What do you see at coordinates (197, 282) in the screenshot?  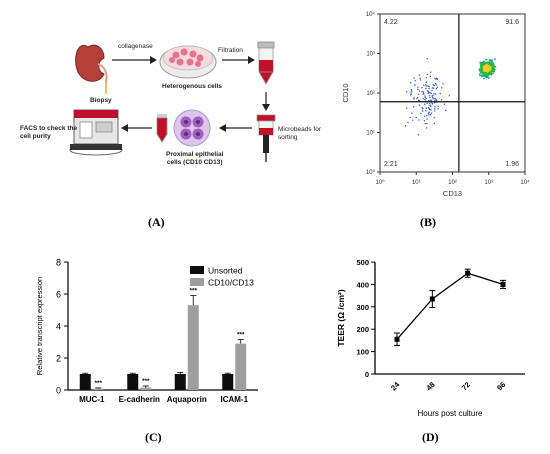 I see `legend-swatch` at bounding box center [197, 282].